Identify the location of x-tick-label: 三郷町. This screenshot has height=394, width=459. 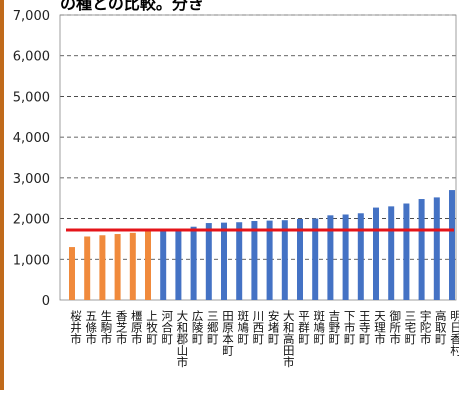
(213, 327).